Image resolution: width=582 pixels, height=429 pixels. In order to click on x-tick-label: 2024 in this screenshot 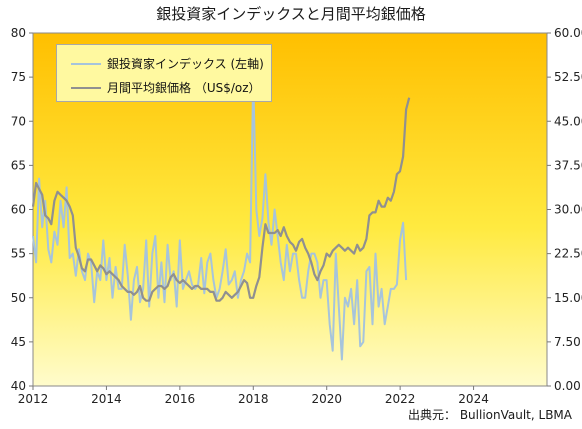, I will do `click(473, 399)`.